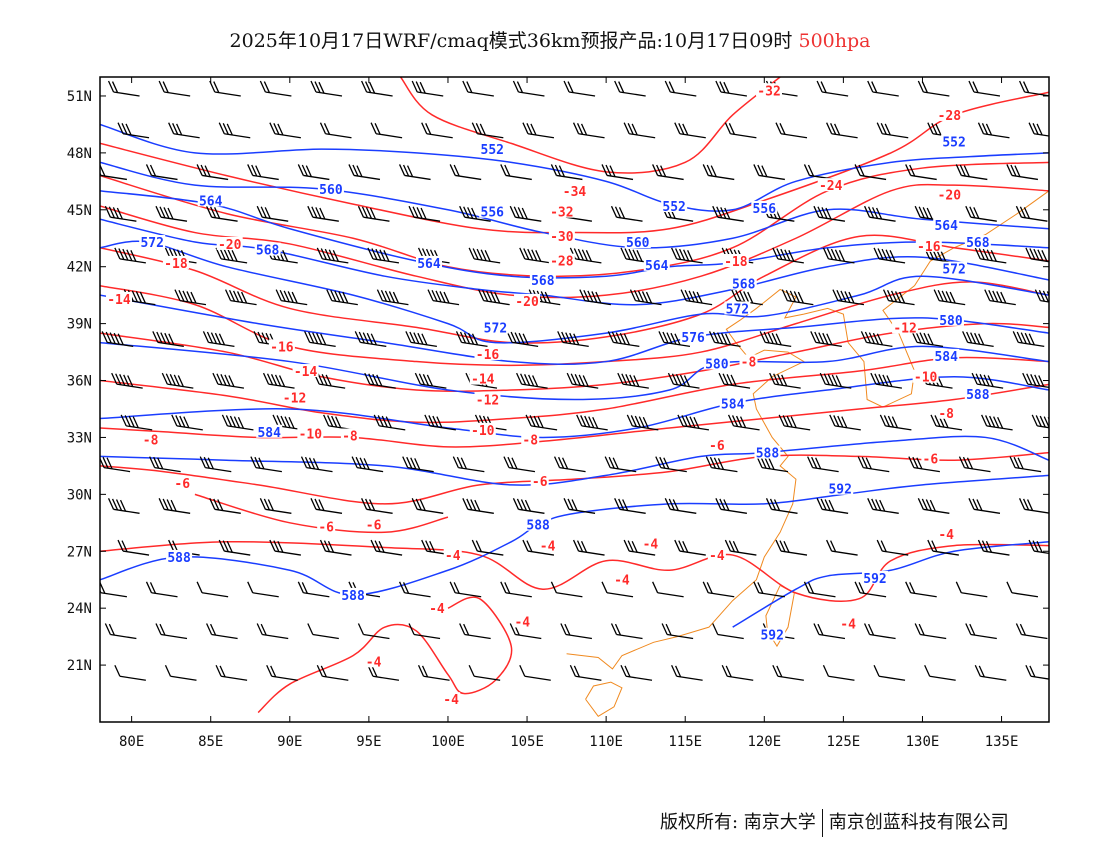 This screenshot has width=1100, height=850. What do you see at coordinates (693, 338) in the screenshot?
I see `height-label: 576` at bounding box center [693, 338].